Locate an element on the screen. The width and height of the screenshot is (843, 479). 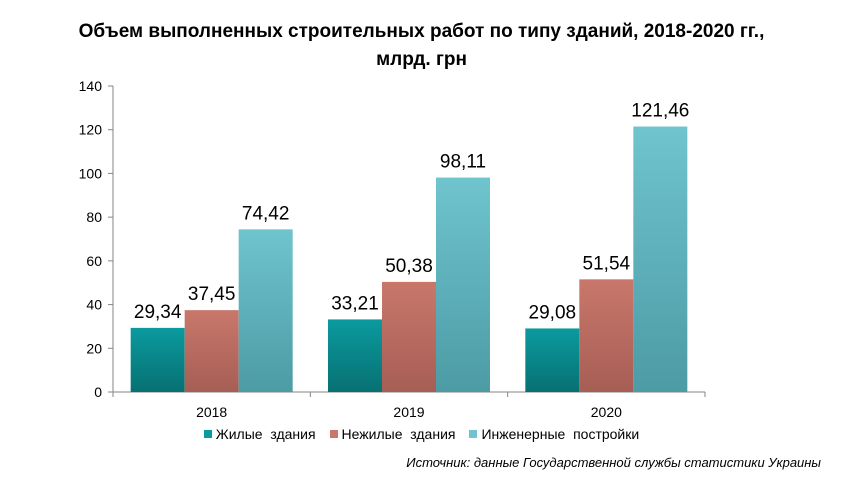
data-label: 29,08 is located at coordinates (553, 312).